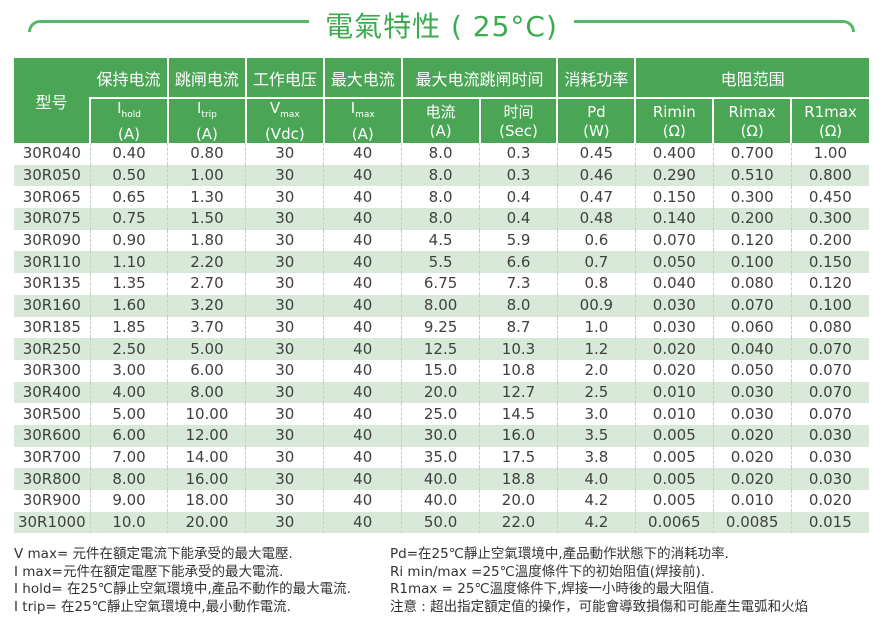 This screenshot has height=627, width=883. What do you see at coordinates (440, 457) in the screenshot?
I see `value-cell: 35.0` at bounding box center [440, 457].